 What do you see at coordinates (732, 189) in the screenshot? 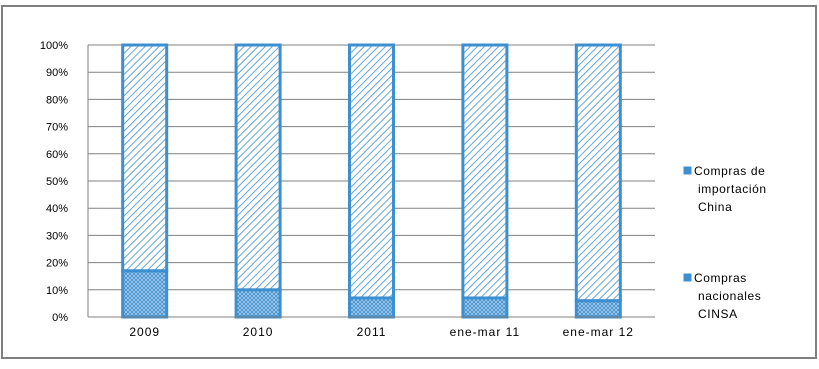
I see `legend-label-line: importación` at bounding box center [732, 189].